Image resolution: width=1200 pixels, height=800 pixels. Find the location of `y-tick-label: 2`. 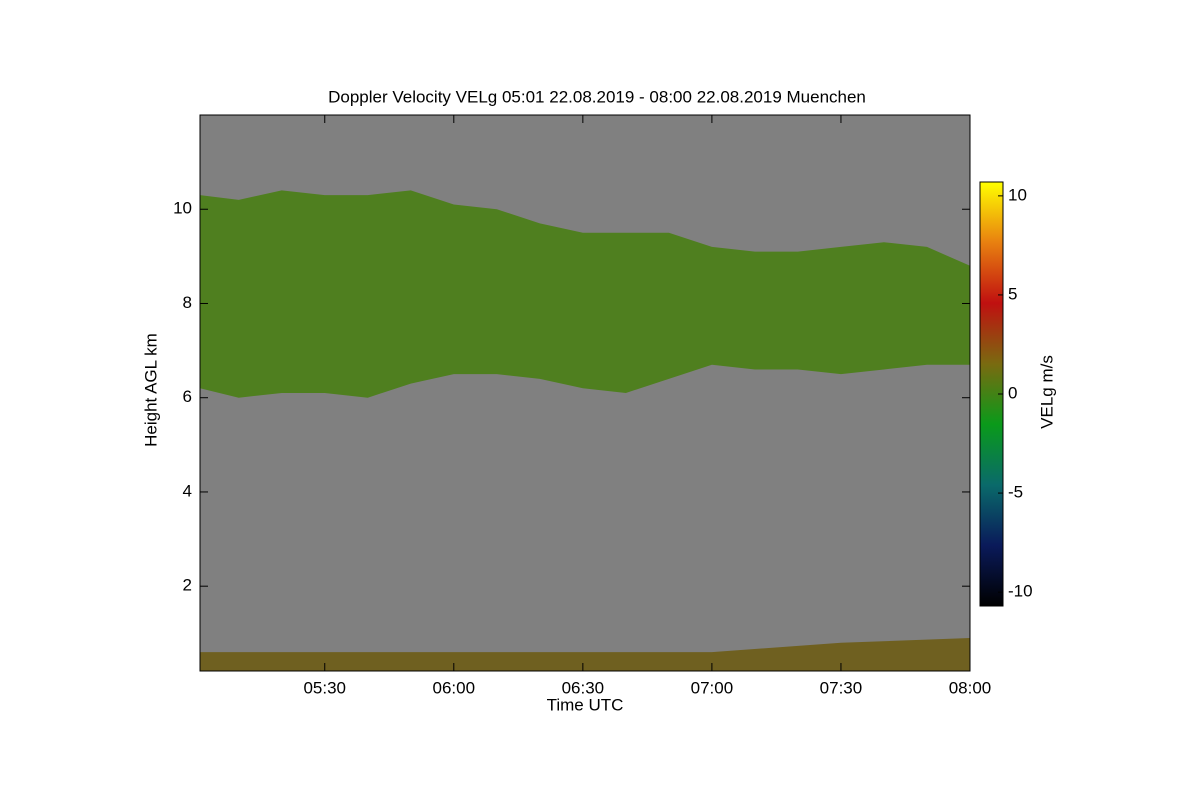

y-tick-label: 2 is located at coordinates (187, 585).